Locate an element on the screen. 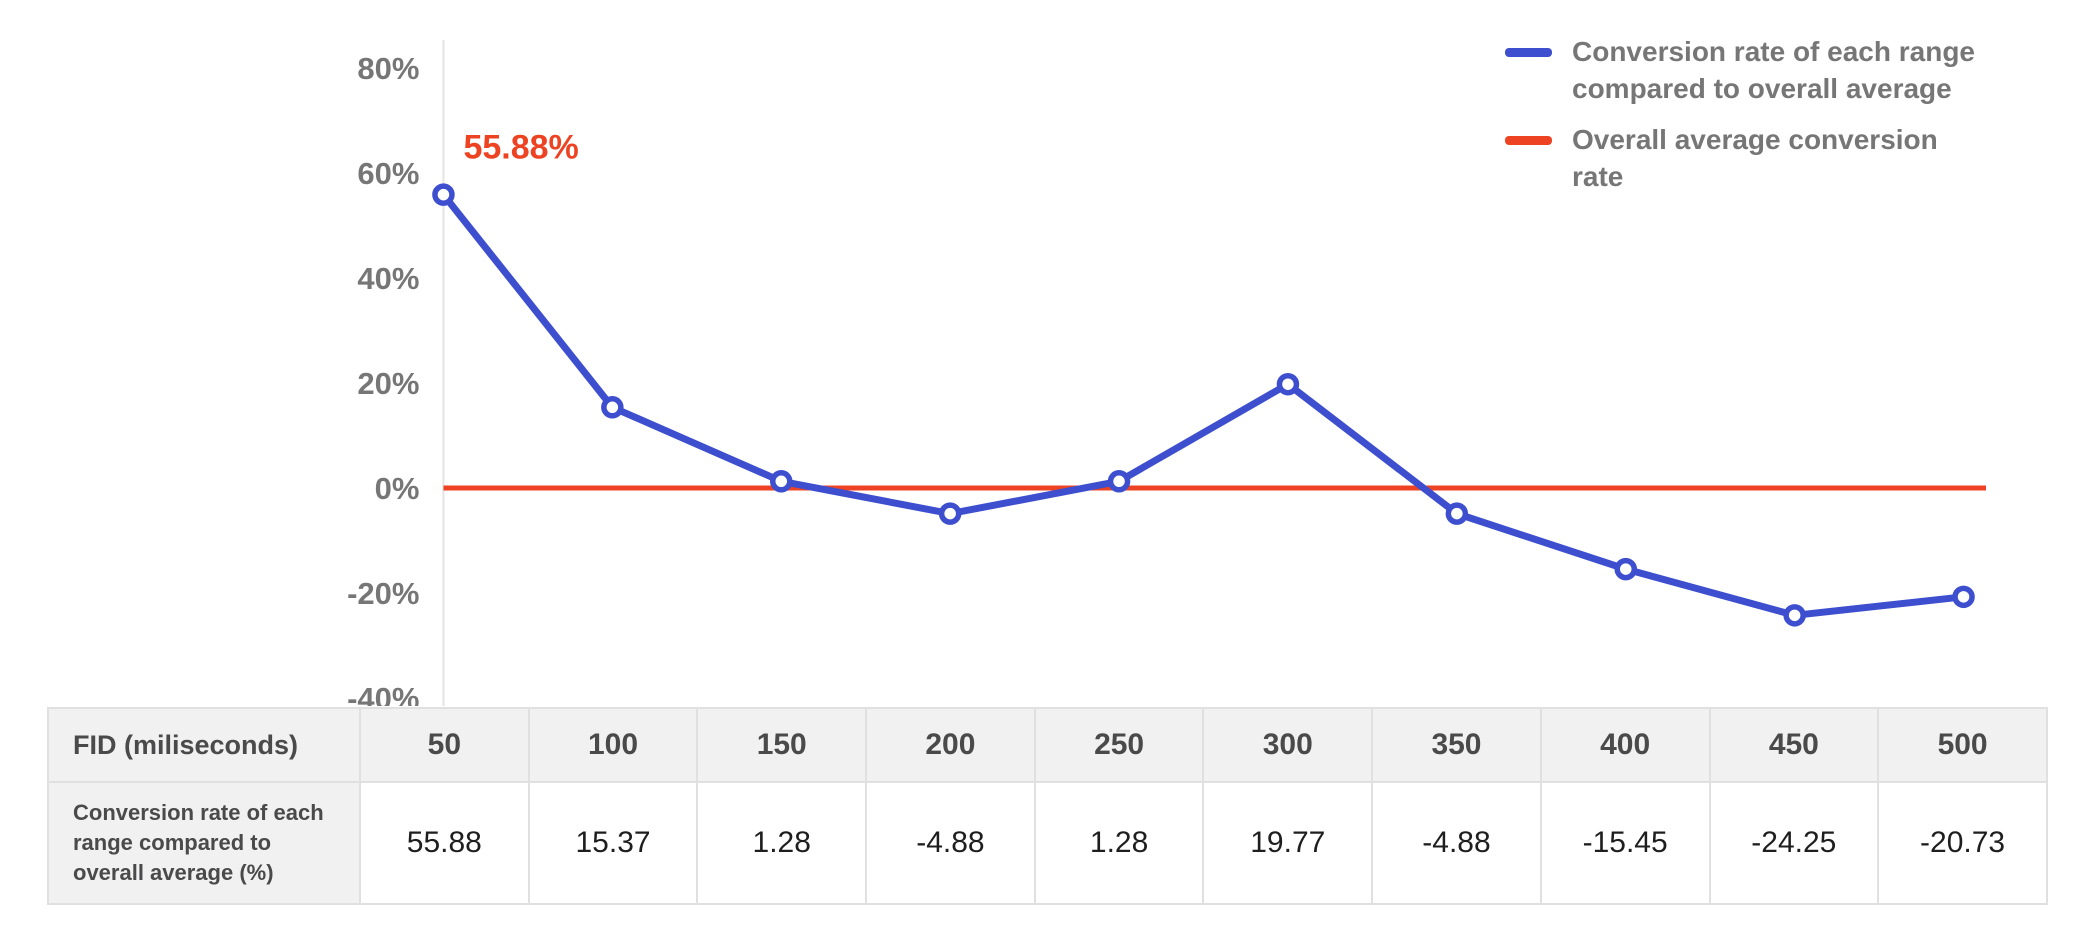 The height and width of the screenshot is (940, 2080). fid-column-header: 300 is located at coordinates (1288, 745).